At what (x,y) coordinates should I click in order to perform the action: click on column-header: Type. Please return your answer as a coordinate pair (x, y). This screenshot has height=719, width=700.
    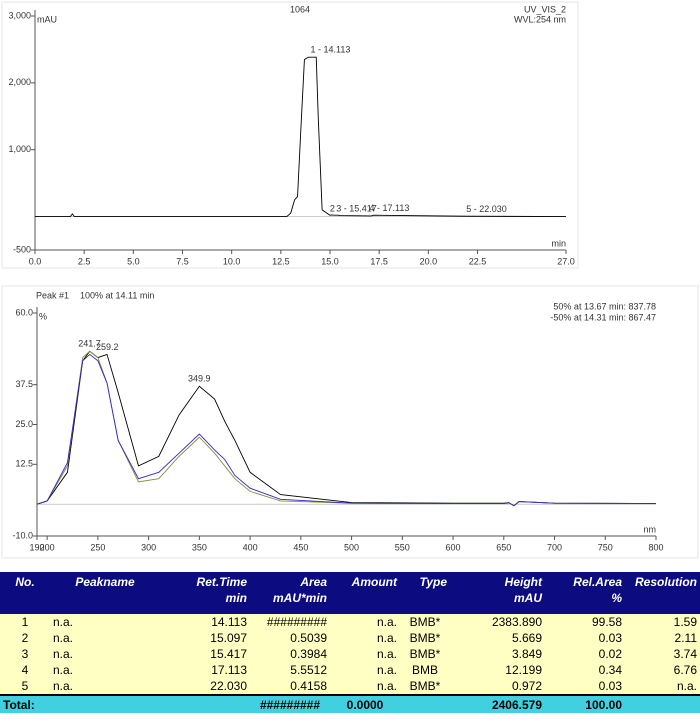
    Looking at the image, I should click on (425, 593).